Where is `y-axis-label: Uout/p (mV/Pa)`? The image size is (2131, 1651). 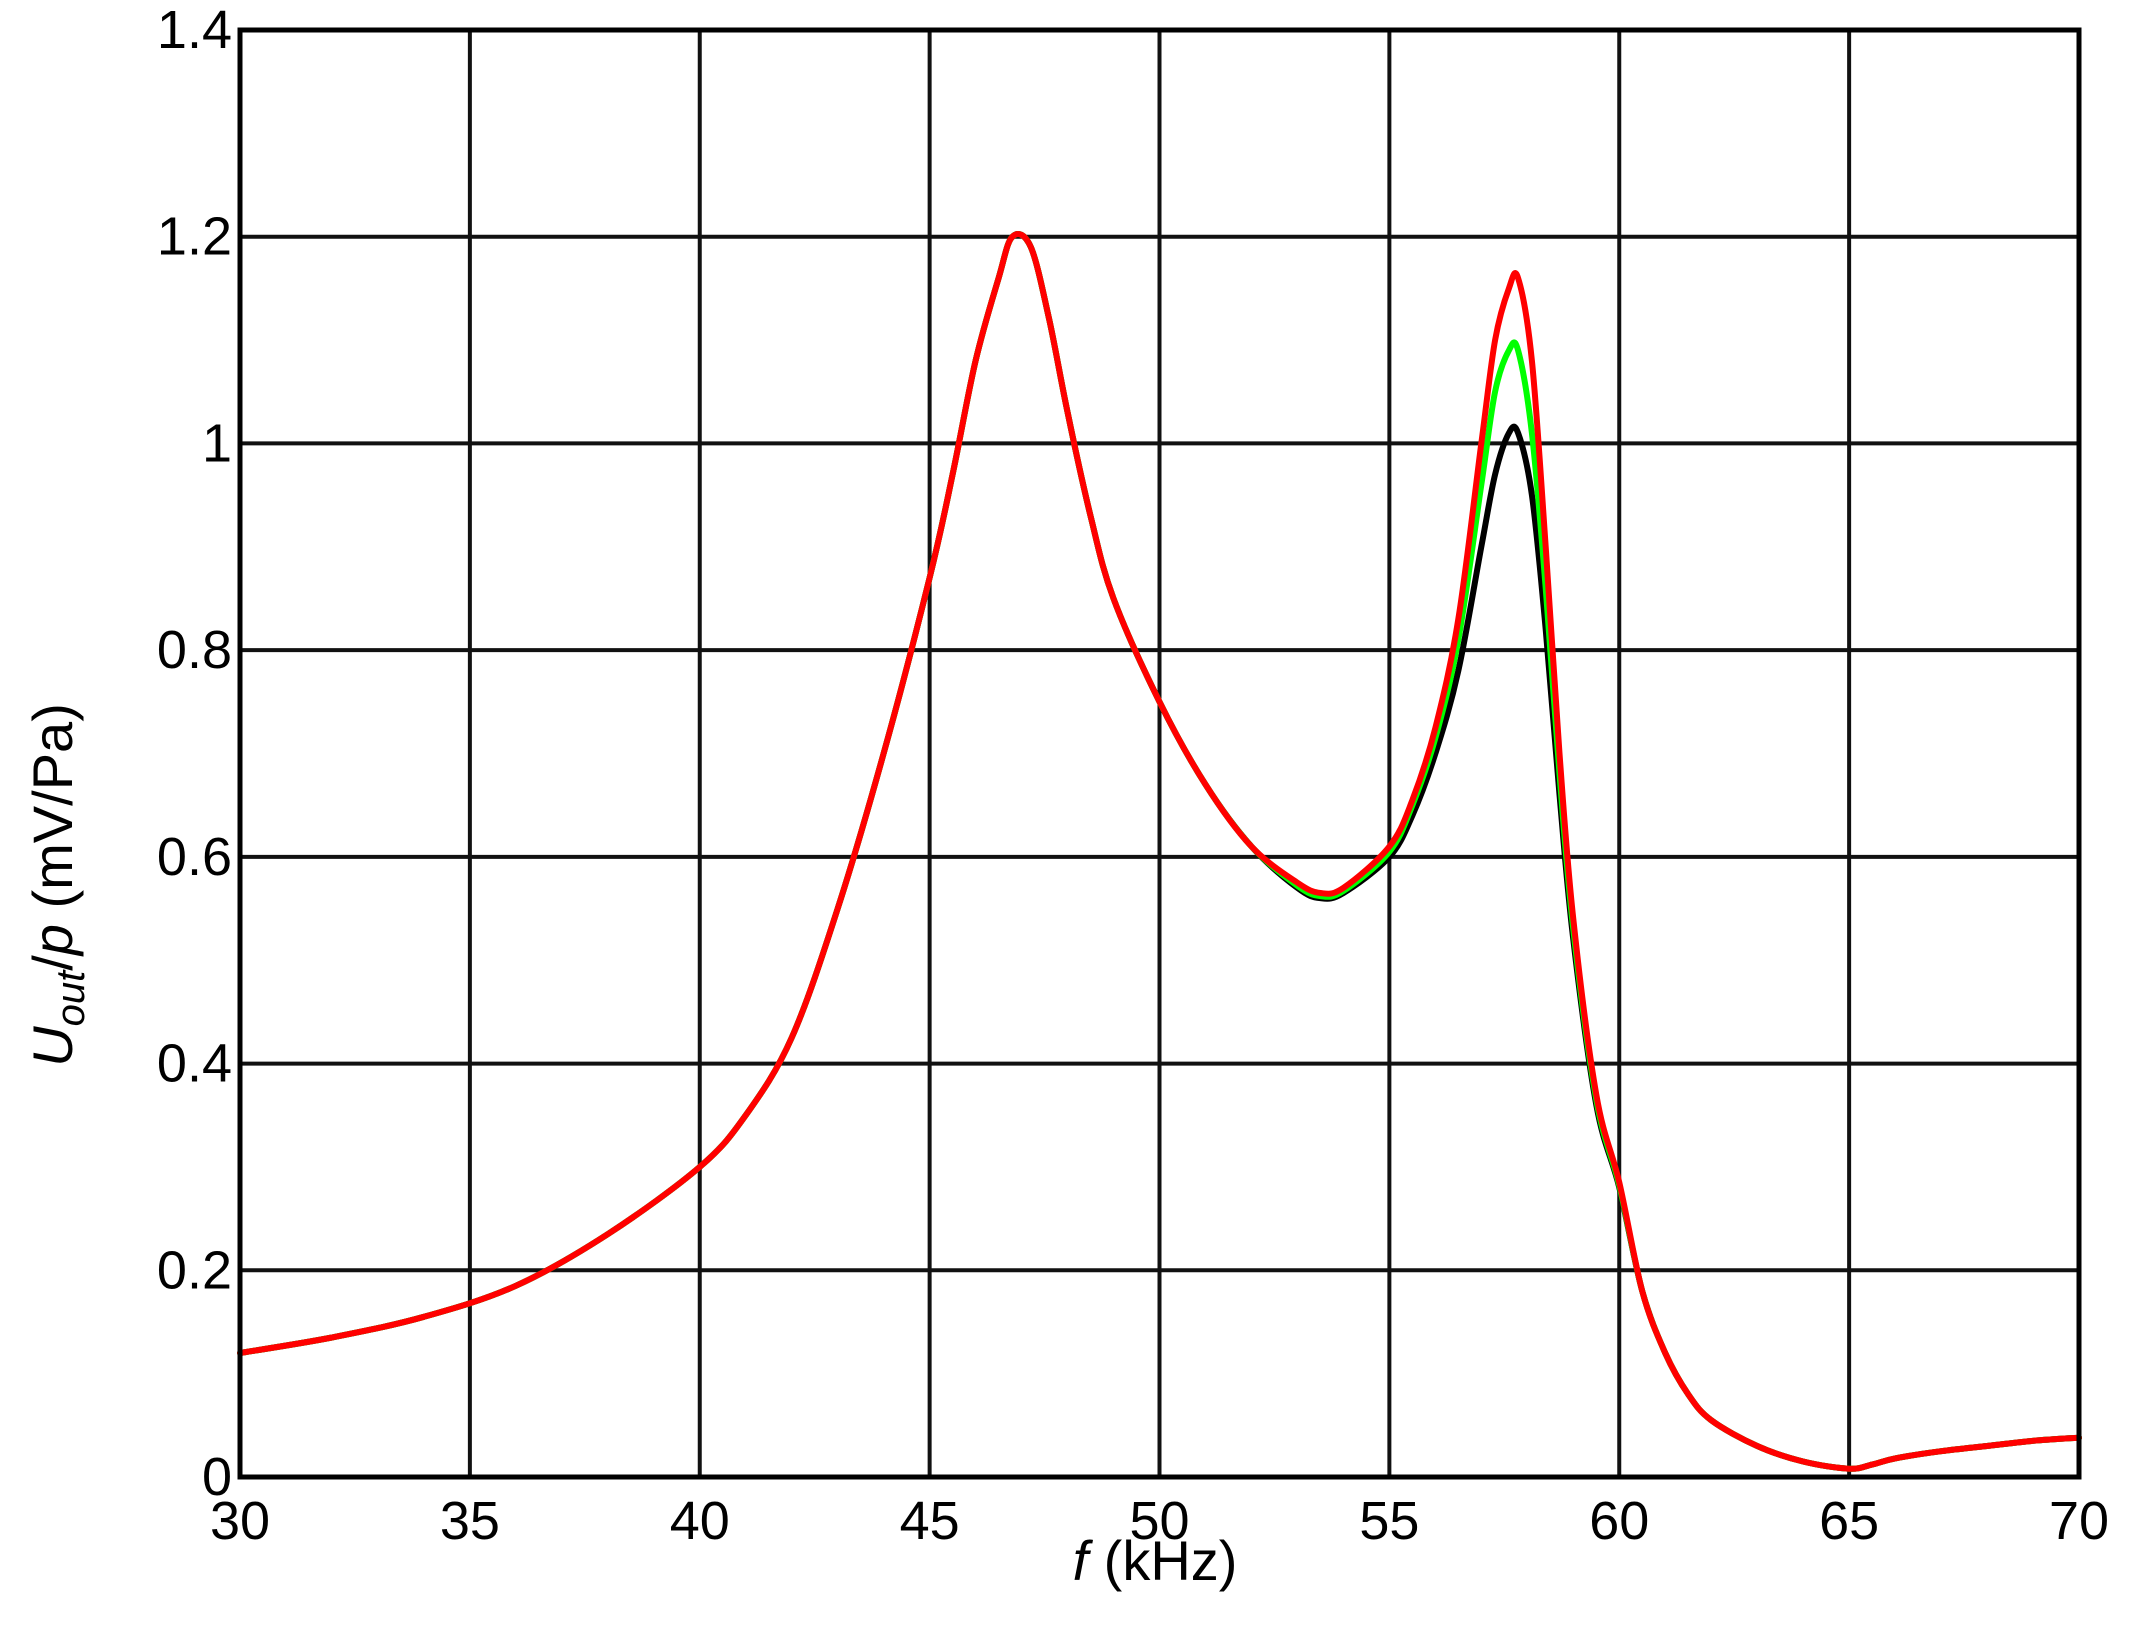
y-axis-label: Uout/p (mV/Pa) is located at coordinates (57, 885).